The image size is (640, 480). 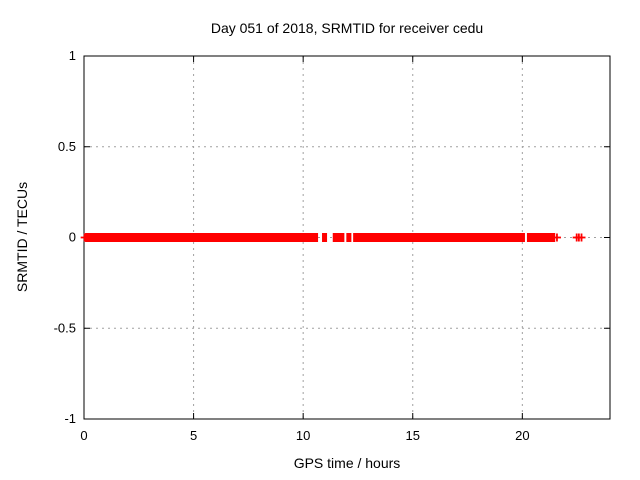 What do you see at coordinates (70, 418) in the screenshot?
I see `y-tick-label: -1` at bounding box center [70, 418].